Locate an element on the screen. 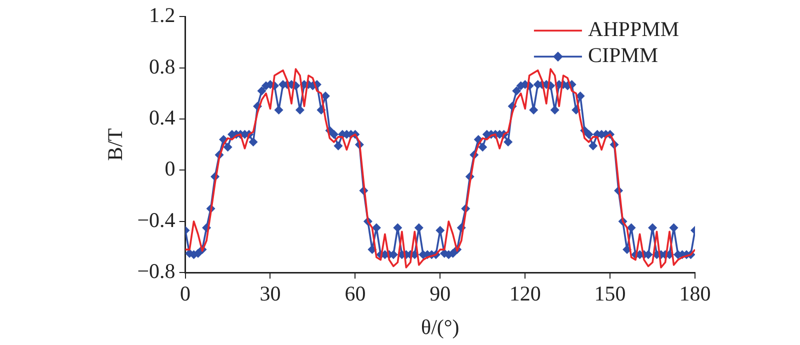  x-tick-label: 150 is located at coordinates (610, 294).